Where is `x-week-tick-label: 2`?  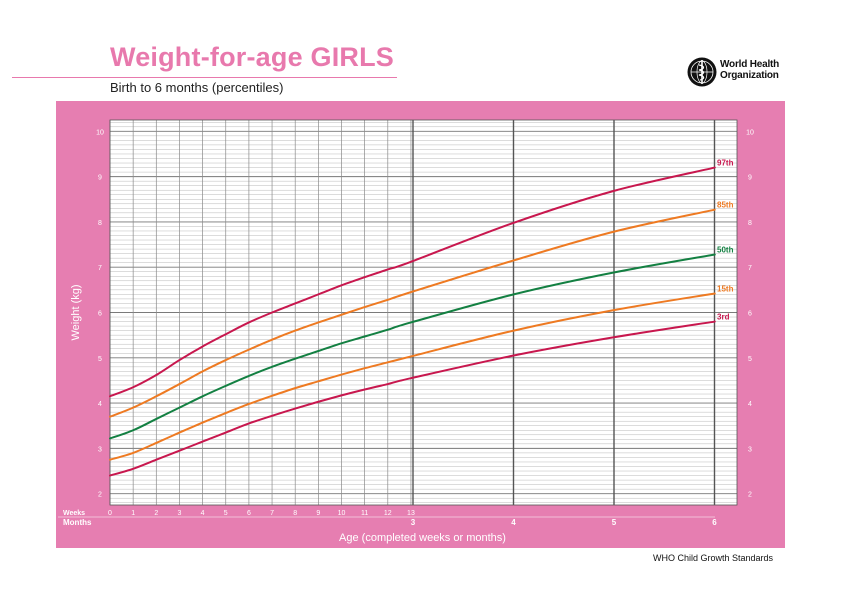 x-week-tick-label: 2 is located at coordinates (156, 513).